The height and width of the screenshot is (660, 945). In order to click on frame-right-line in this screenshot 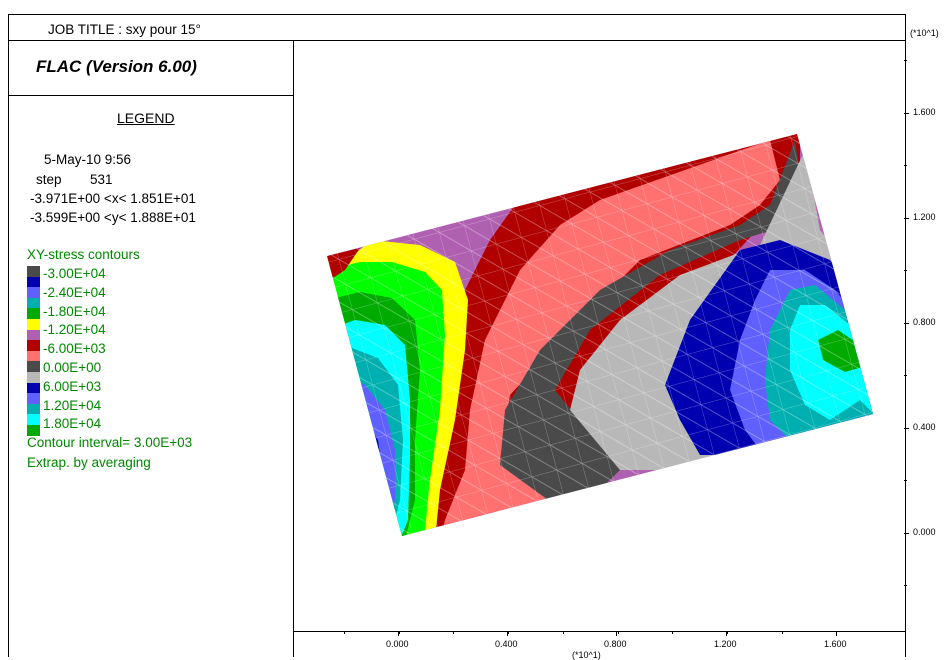, I will do `click(905, 335)`.